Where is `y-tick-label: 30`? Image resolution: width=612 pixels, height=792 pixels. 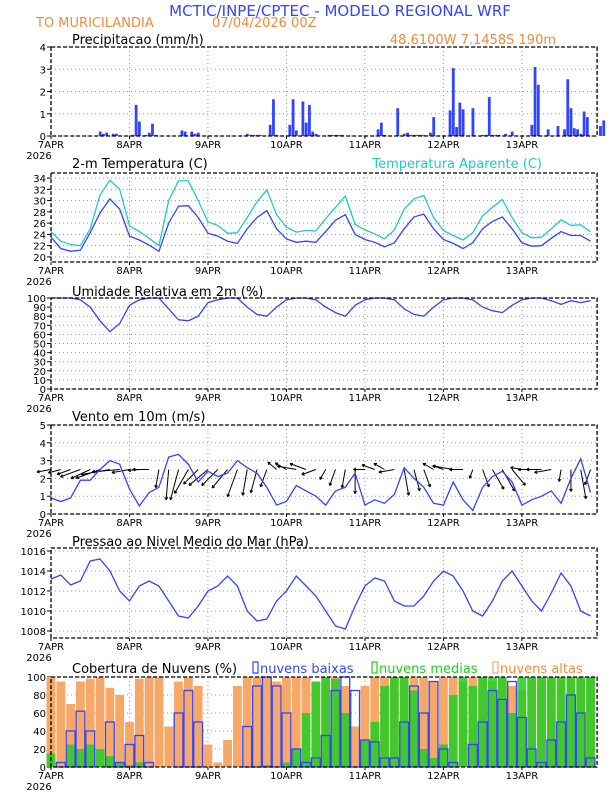
y-tick-label: 30 is located at coordinates (39, 363).